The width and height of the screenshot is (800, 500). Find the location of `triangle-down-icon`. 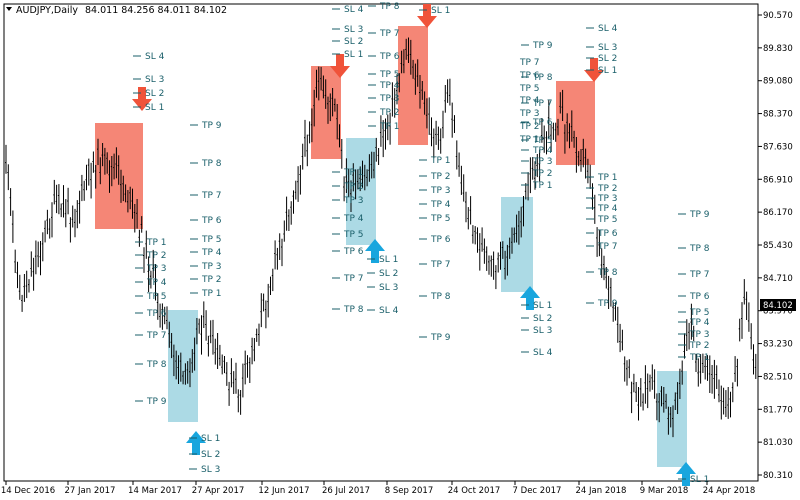

triangle-down-icon is located at coordinates (9, 9).